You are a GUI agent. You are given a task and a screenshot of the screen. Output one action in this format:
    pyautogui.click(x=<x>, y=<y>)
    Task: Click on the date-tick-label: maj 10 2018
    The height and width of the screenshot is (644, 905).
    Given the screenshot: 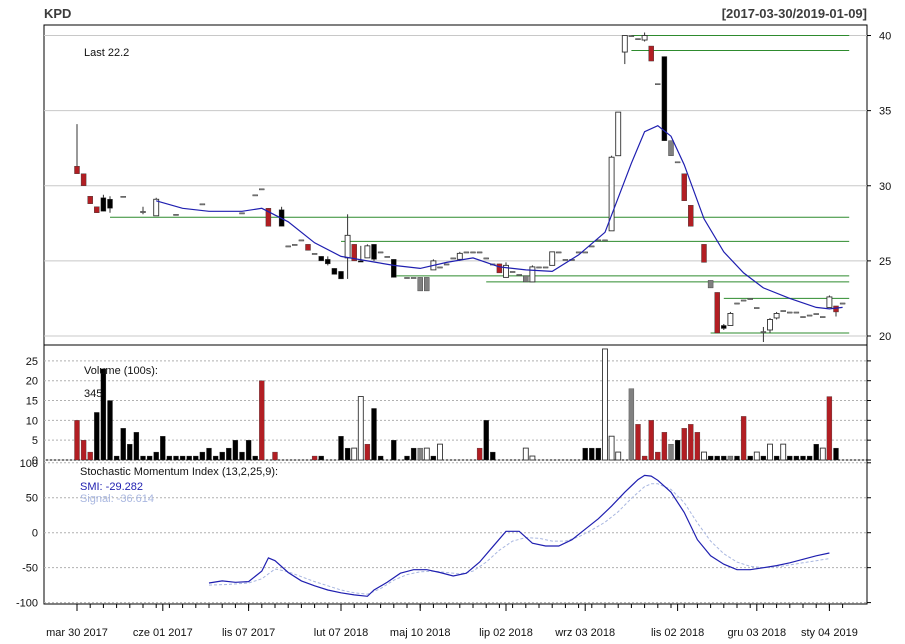 What is the action you would take?
    pyautogui.click(x=420, y=633)
    